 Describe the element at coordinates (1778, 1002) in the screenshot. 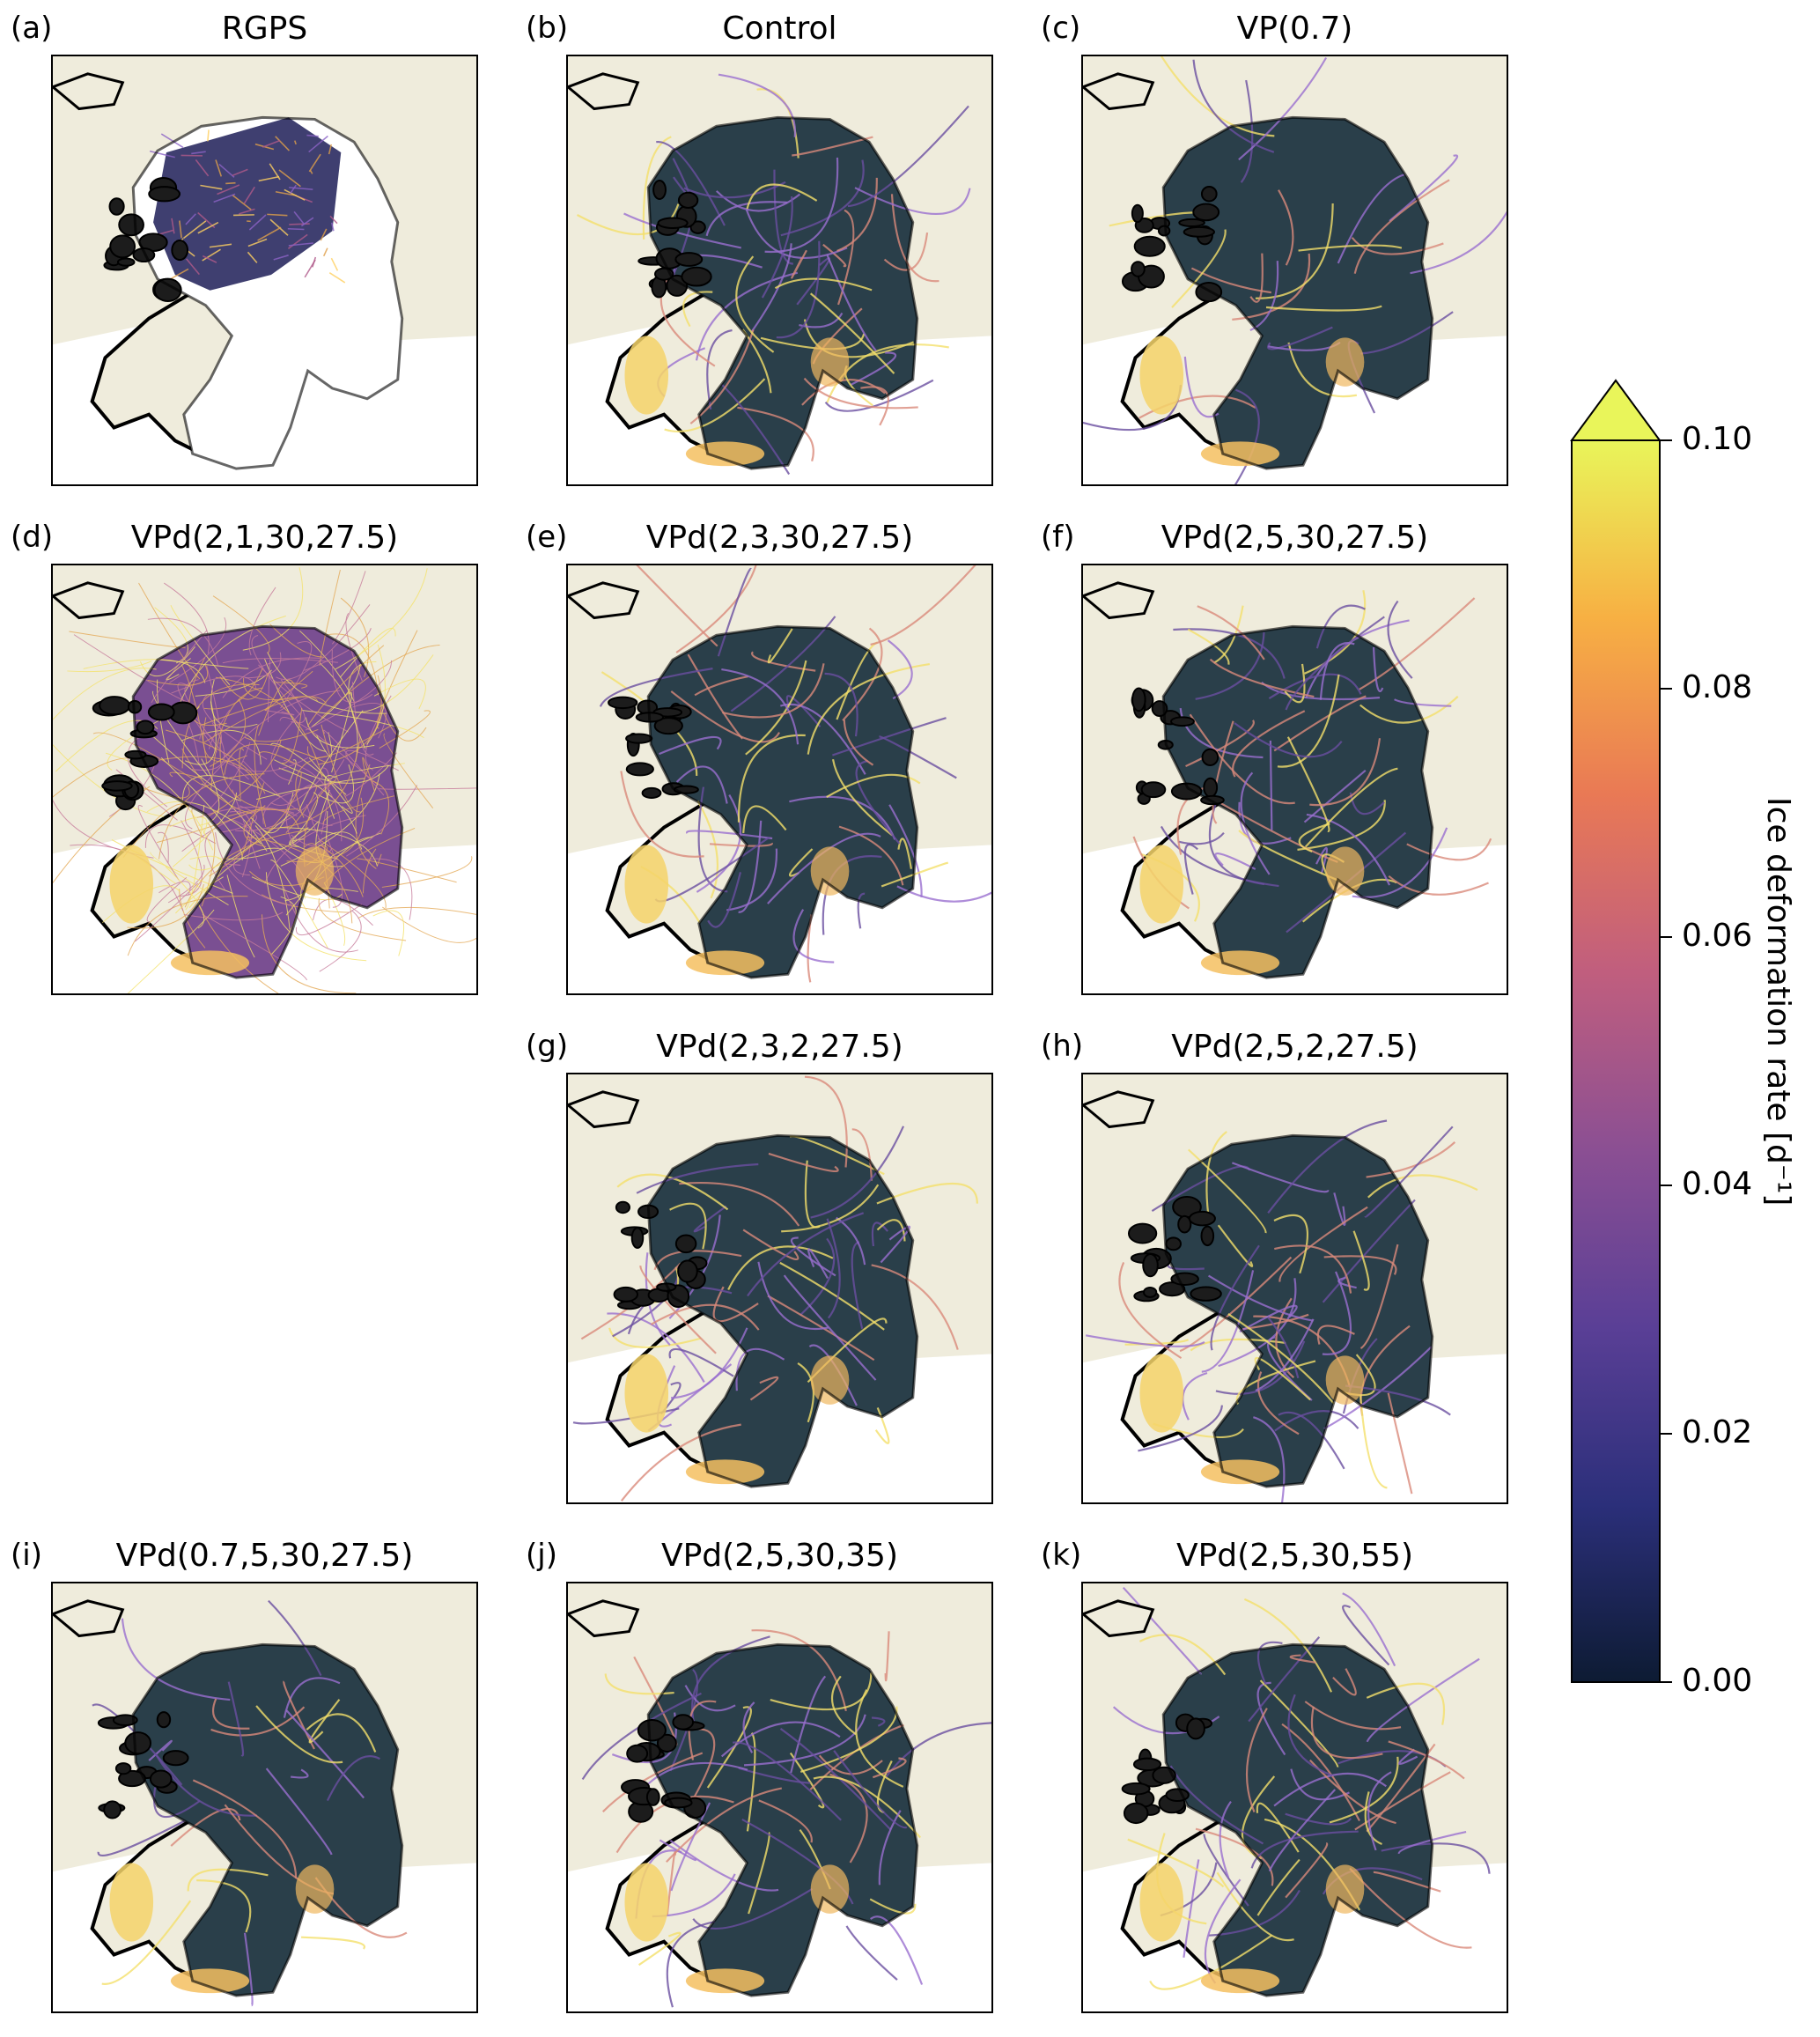

I see `colorbar-label: Ice deformation rate [d⁻¹]` at that location.